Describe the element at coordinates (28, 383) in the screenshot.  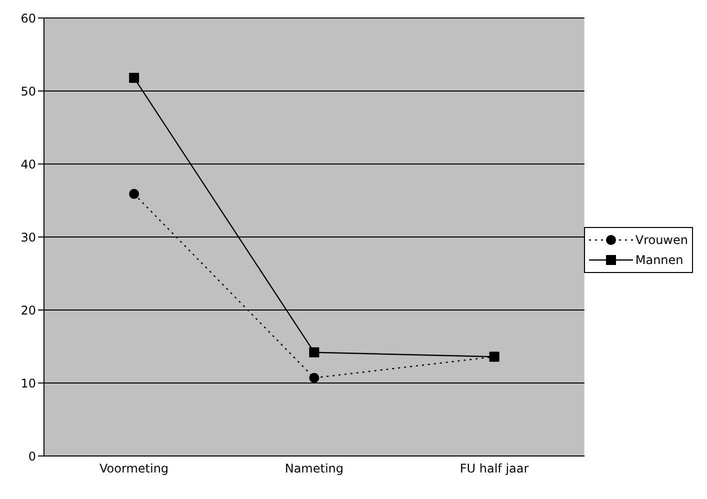
I see `y-tick-label: 10` at that location.